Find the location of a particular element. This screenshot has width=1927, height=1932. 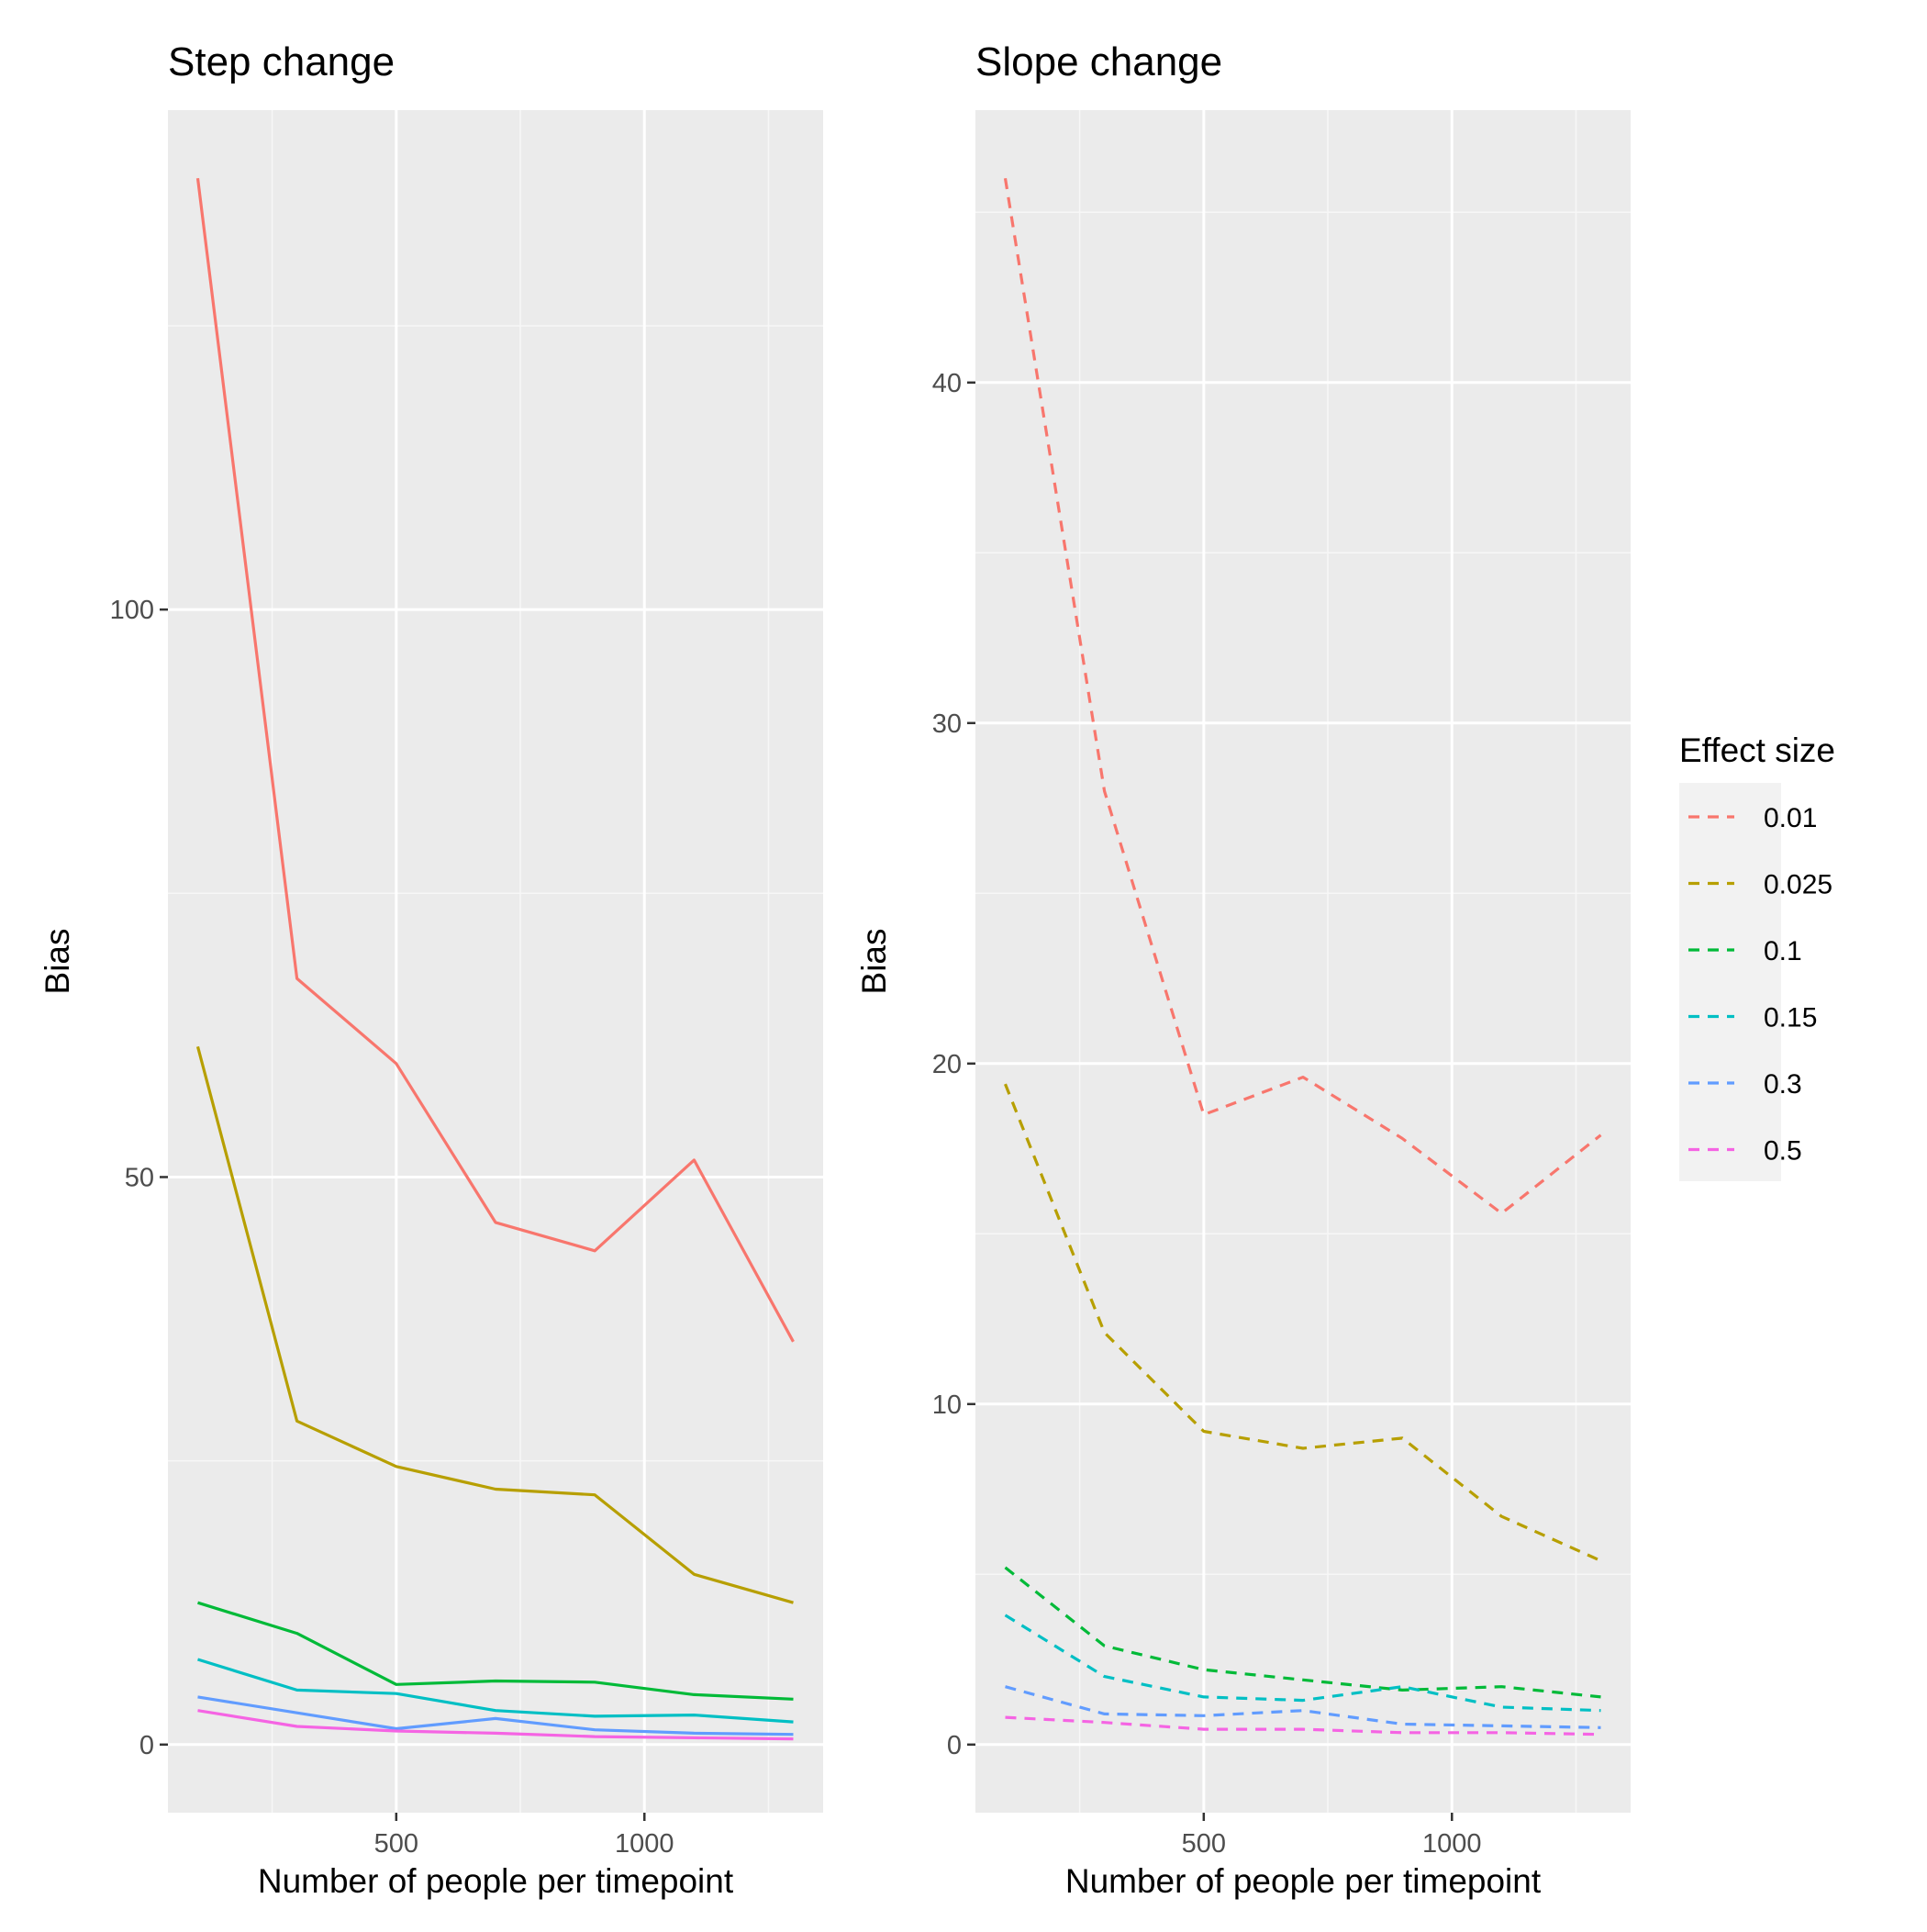

legend-label-0.3: 0.3 is located at coordinates (1783, 1084).